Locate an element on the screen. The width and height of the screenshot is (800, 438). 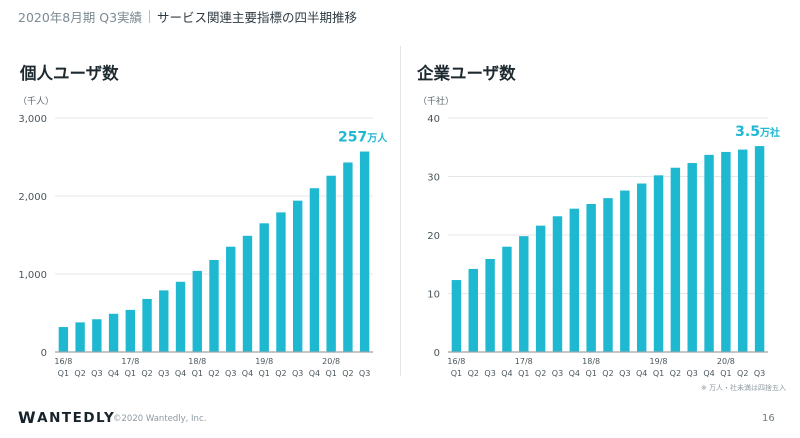
wantedly-logo: W ANTEDLY is located at coordinates (67, 417).